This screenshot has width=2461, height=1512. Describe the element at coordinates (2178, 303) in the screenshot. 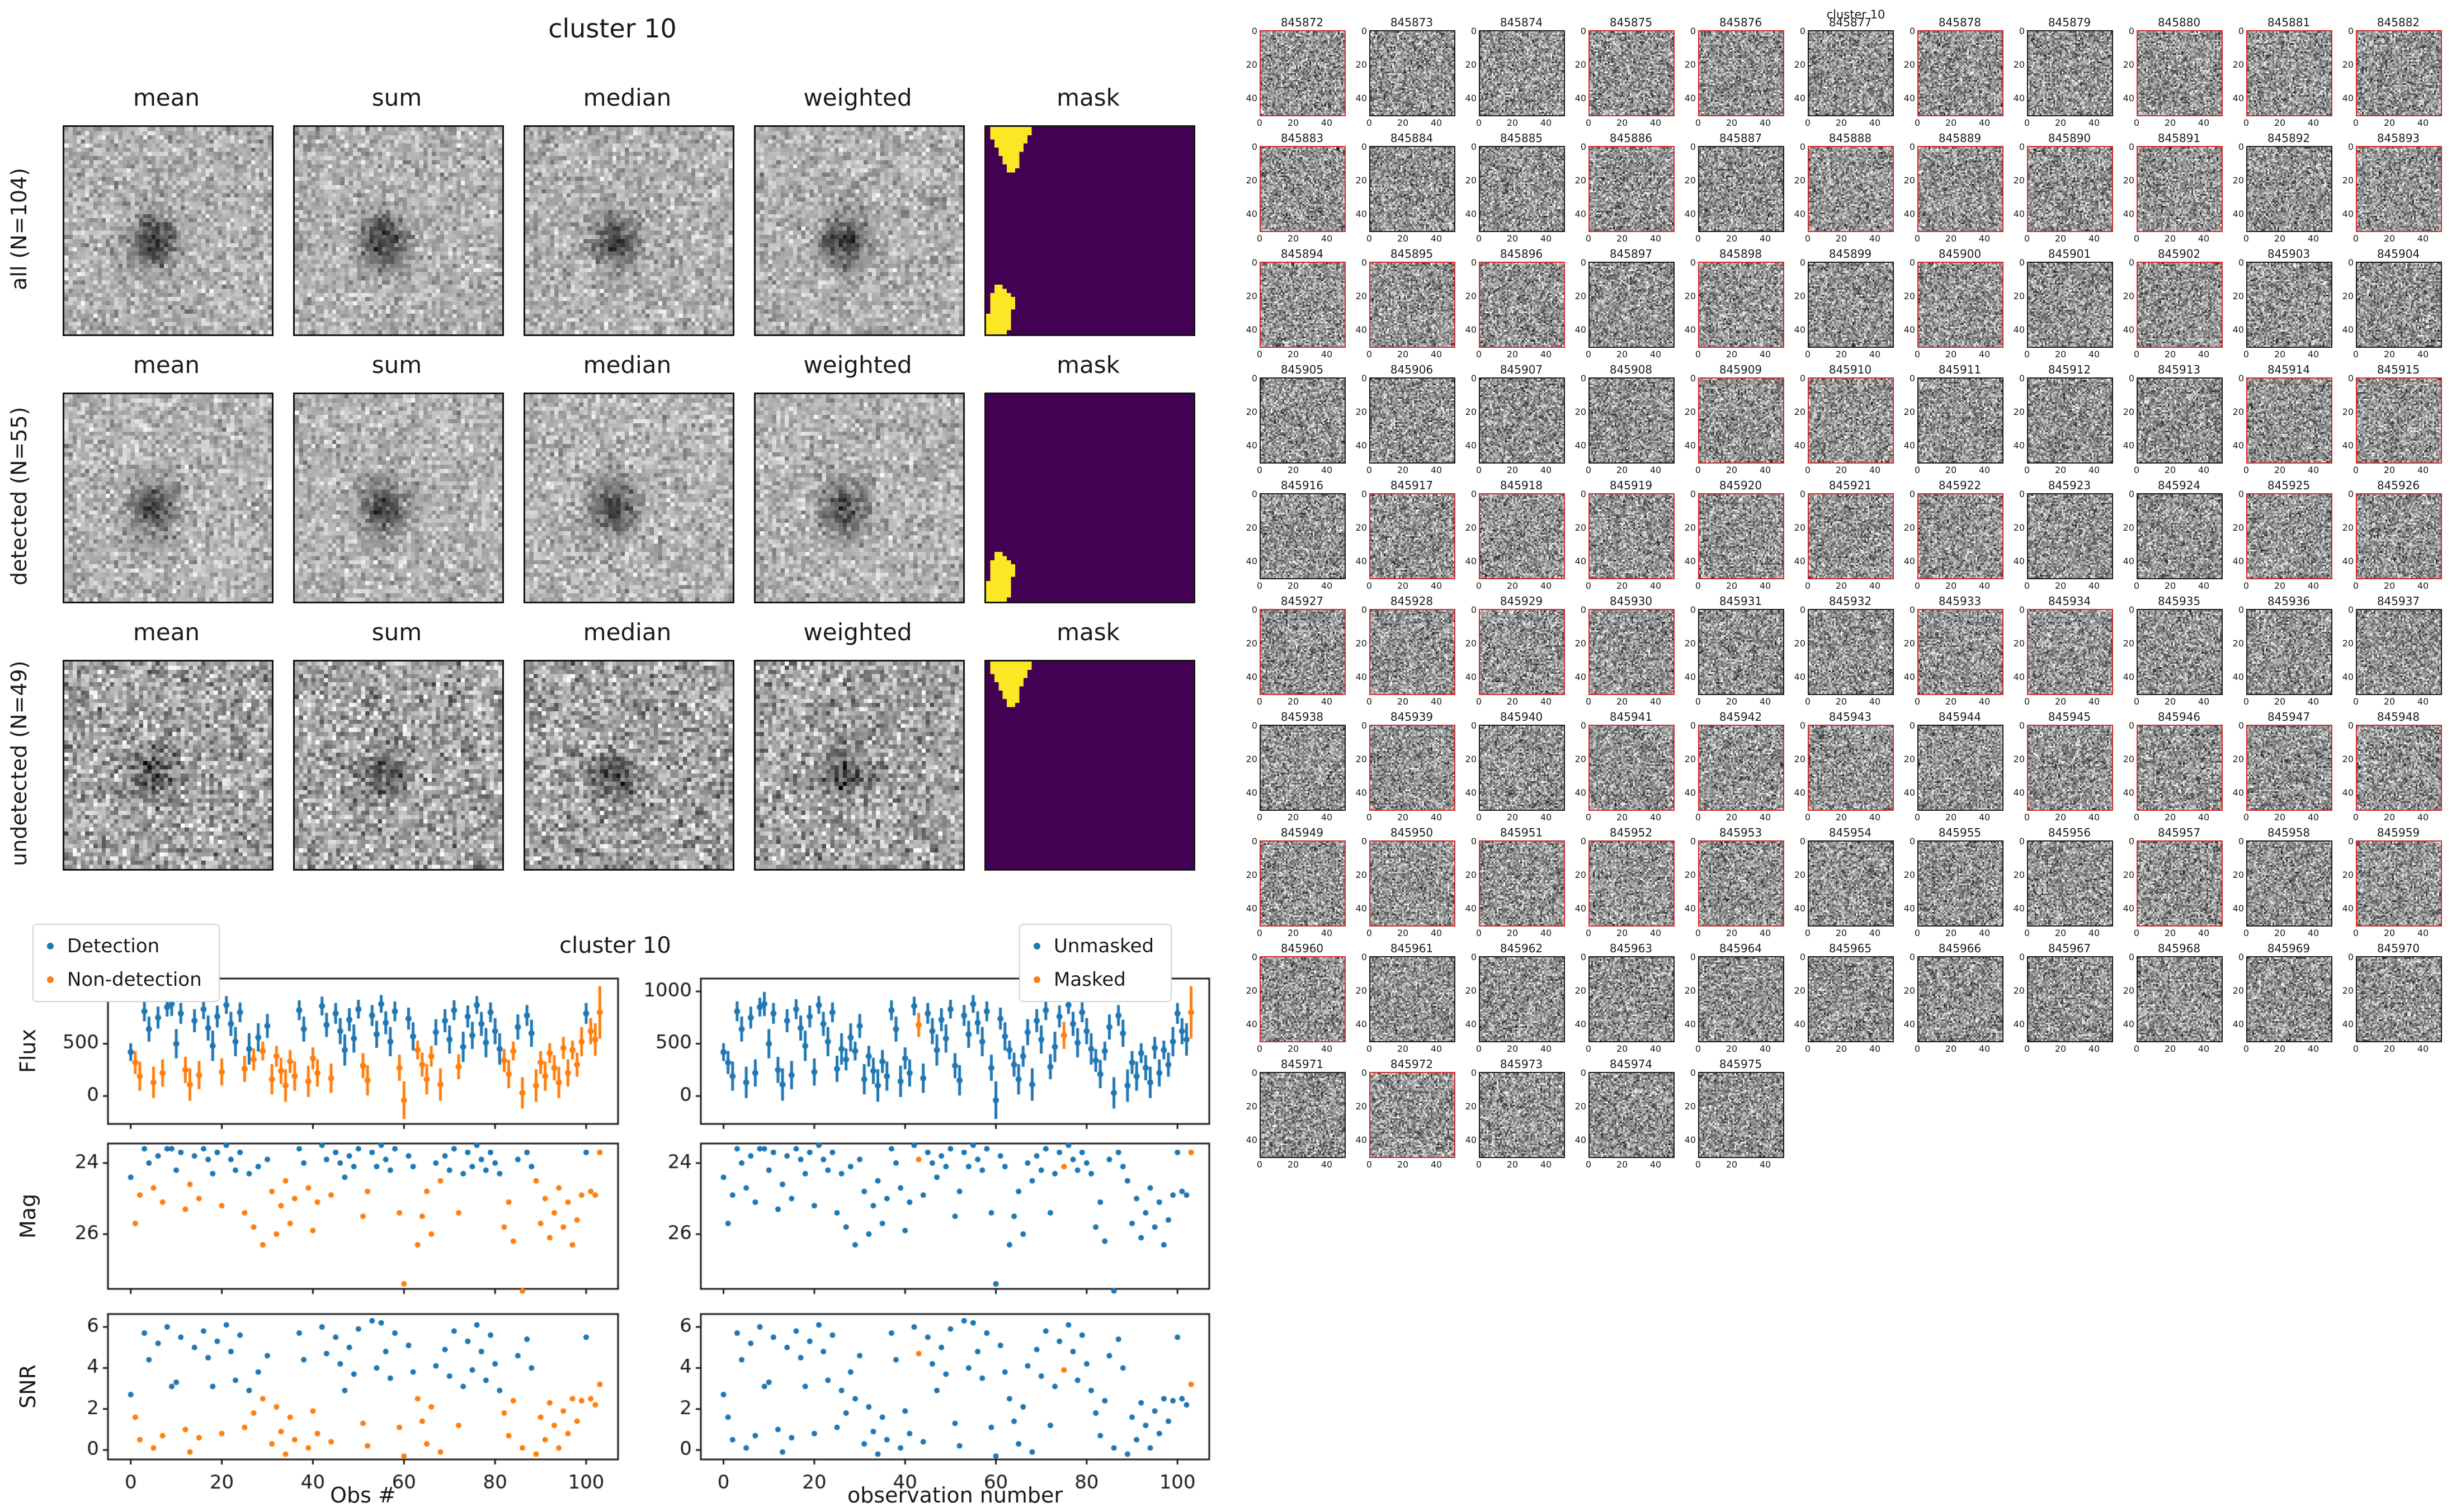

I see `cutout-cell: 845902 0 0 20 20 40 40` at that location.